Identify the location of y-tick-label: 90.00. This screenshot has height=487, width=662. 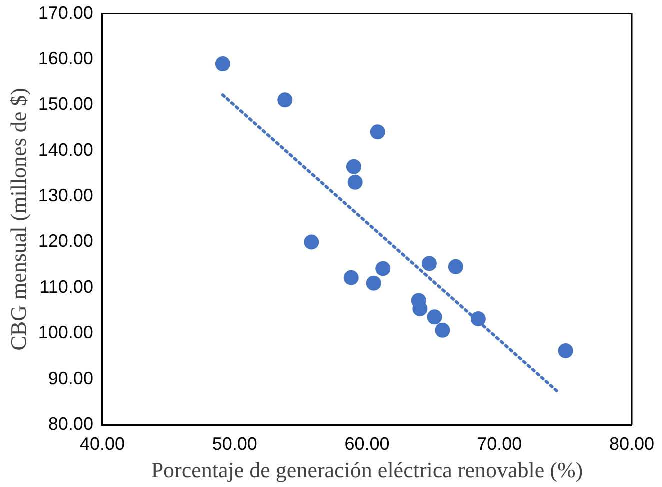
(71, 378).